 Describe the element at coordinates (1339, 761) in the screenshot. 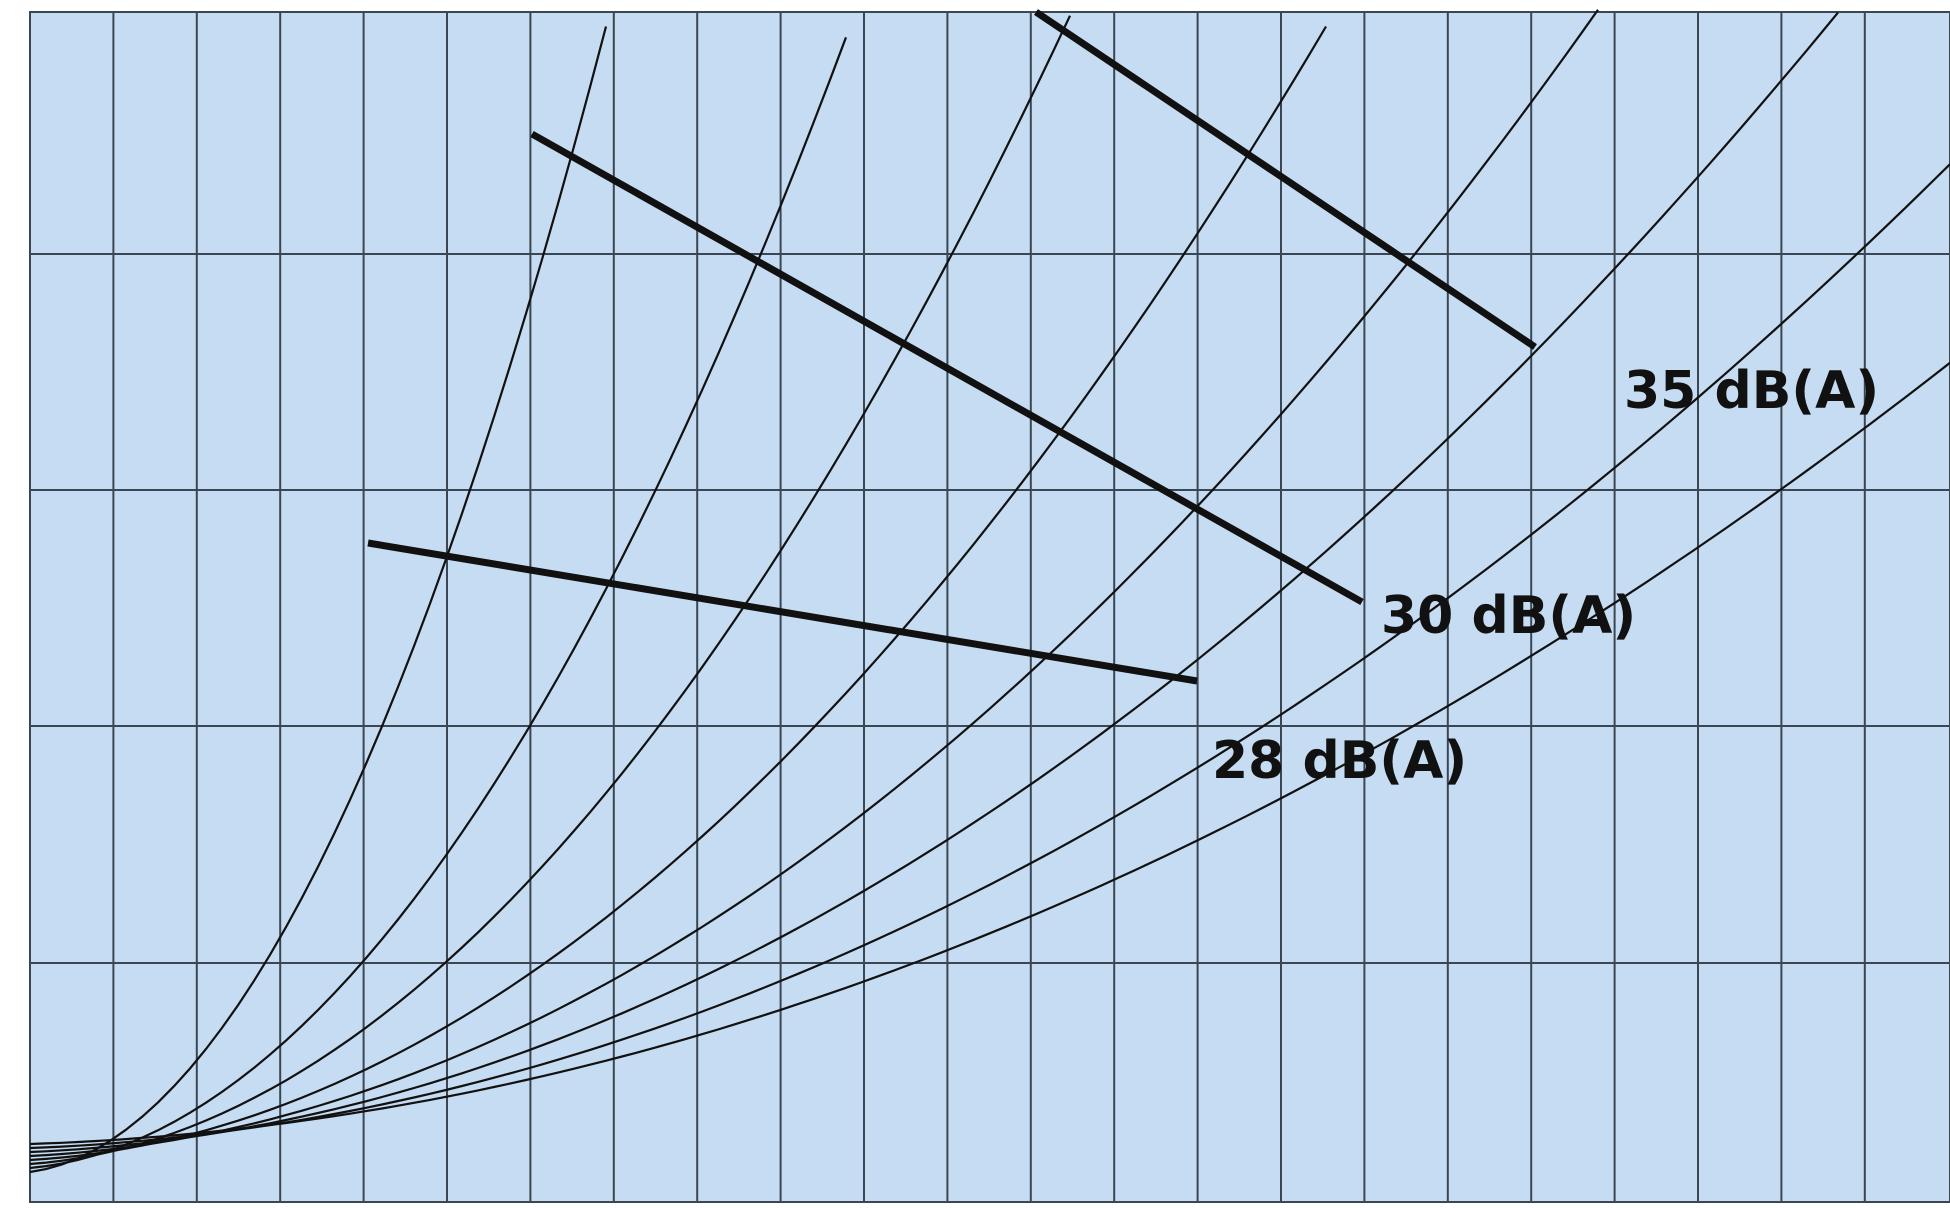

I see `noise-label-28: 28 dB(A)` at that location.